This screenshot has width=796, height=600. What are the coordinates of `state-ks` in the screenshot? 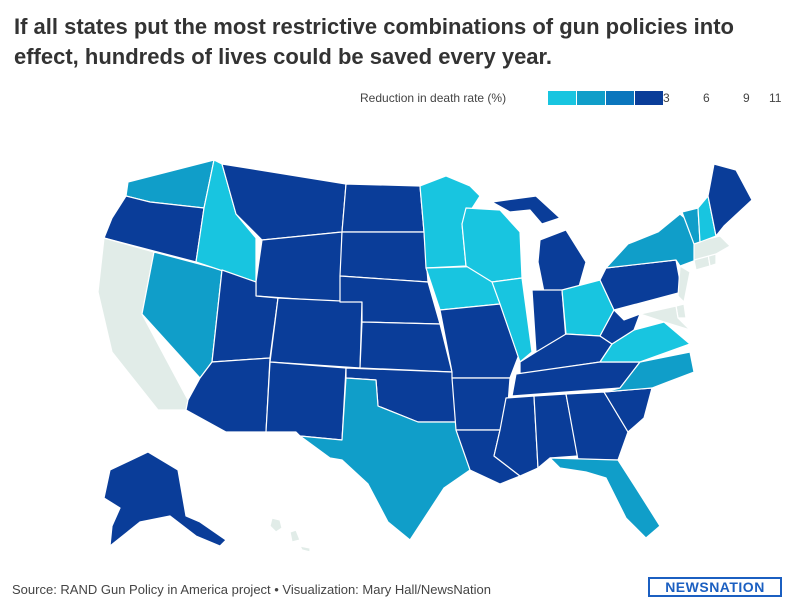 It's located at (406, 347).